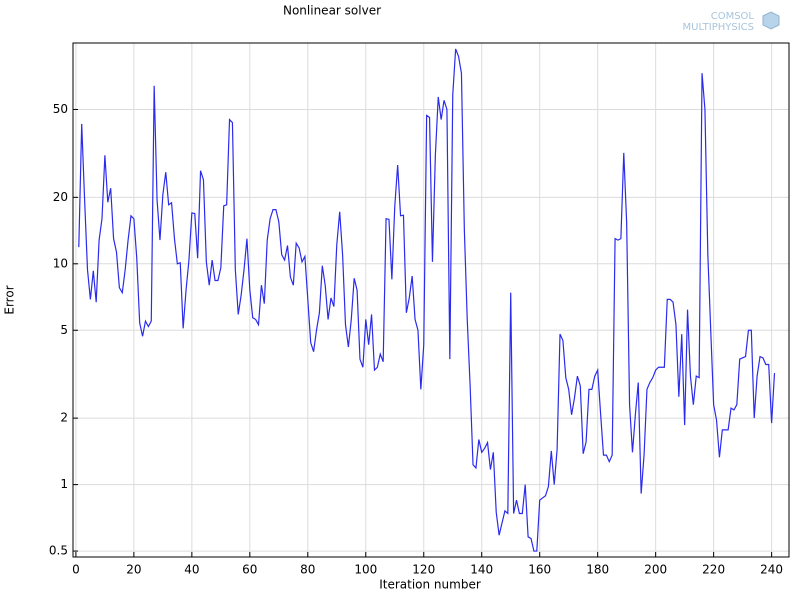 This screenshot has height=600, width=800. Describe the element at coordinates (771, 20) in the screenshot. I see `logo-icon` at that location.